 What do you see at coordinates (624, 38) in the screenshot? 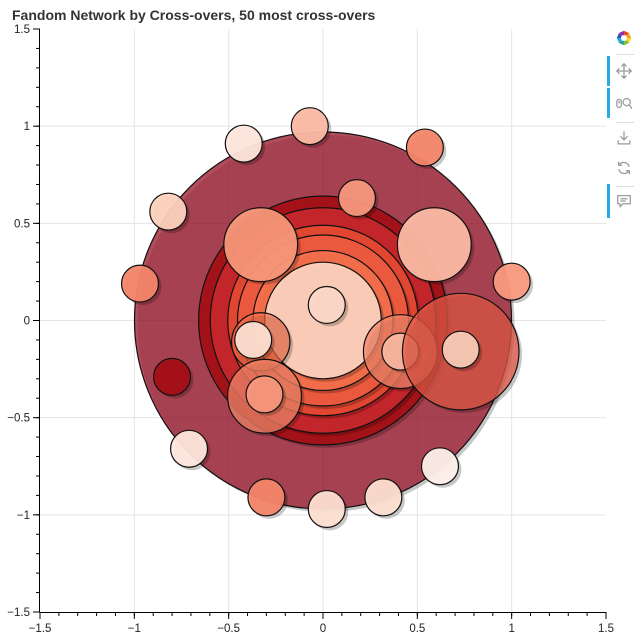
I see `bokeh-logo-icon` at bounding box center [624, 38].